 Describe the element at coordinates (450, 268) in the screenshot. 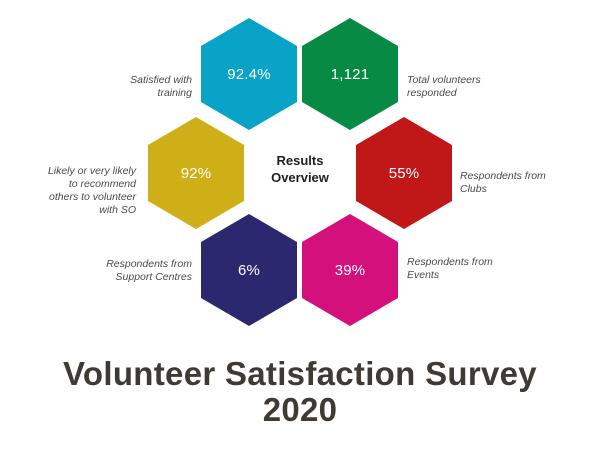

I see `label-events: Respondents from Events` at that location.